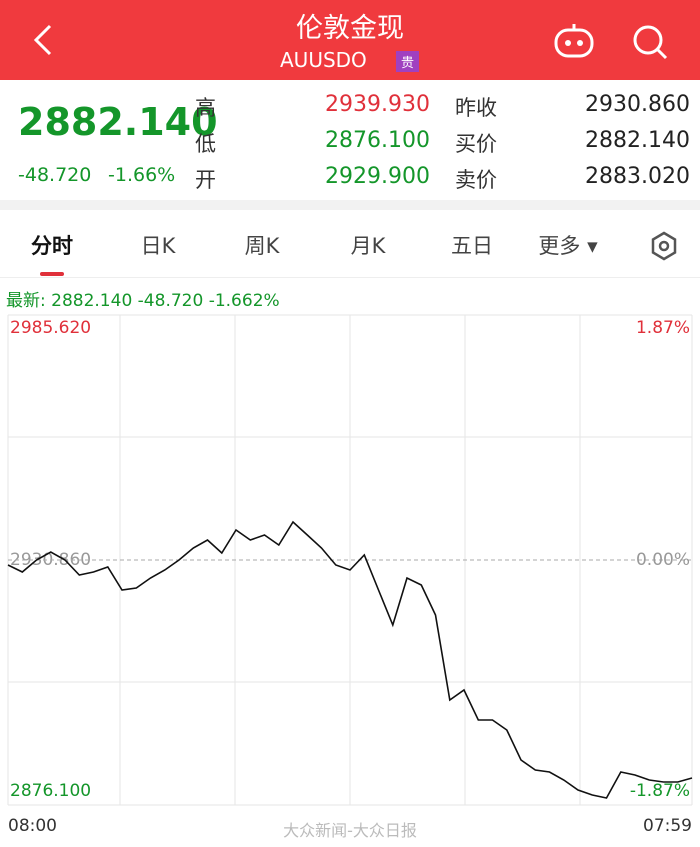 This screenshot has height=847, width=700. I want to click on field-value: 2929.900, so click(377, 176).